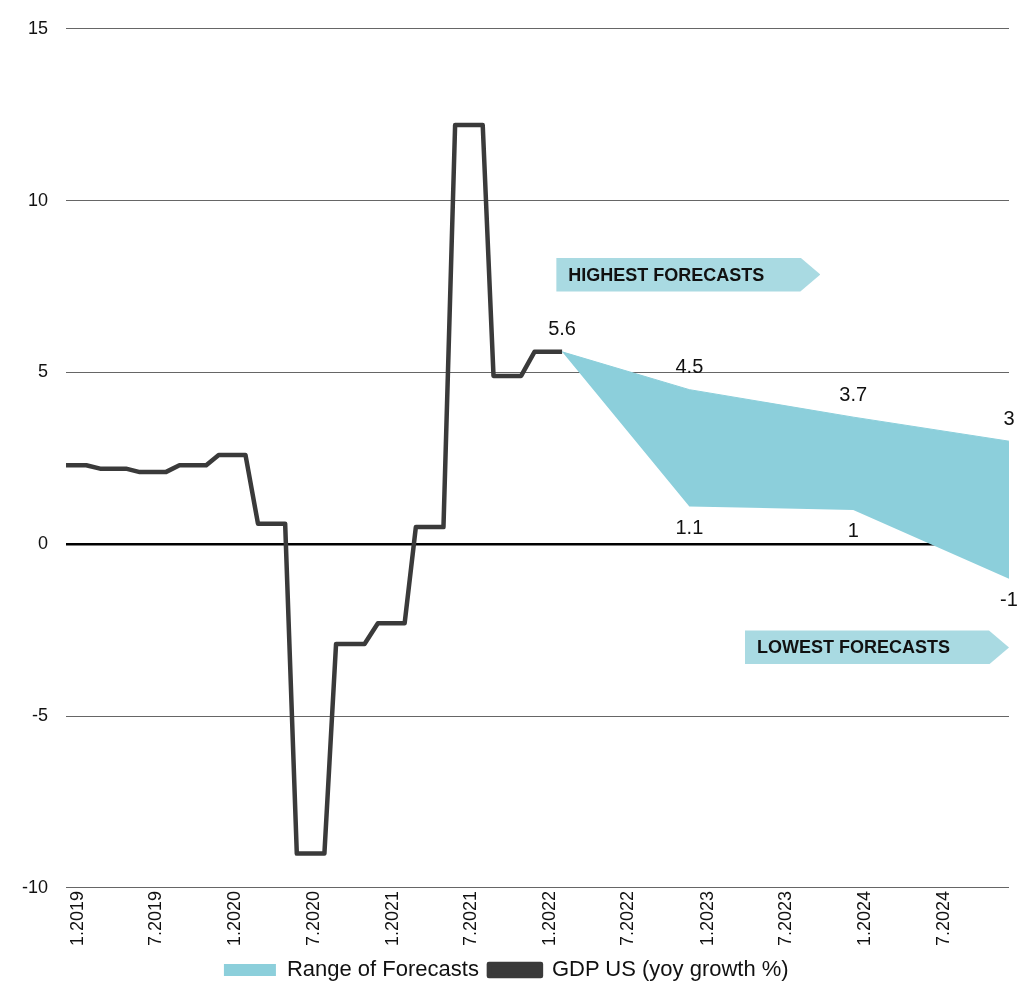  What do you see at coordinates (1009, 599) in the screenshot?
I see `annotation: -1` at bounding box center [1009, 599].